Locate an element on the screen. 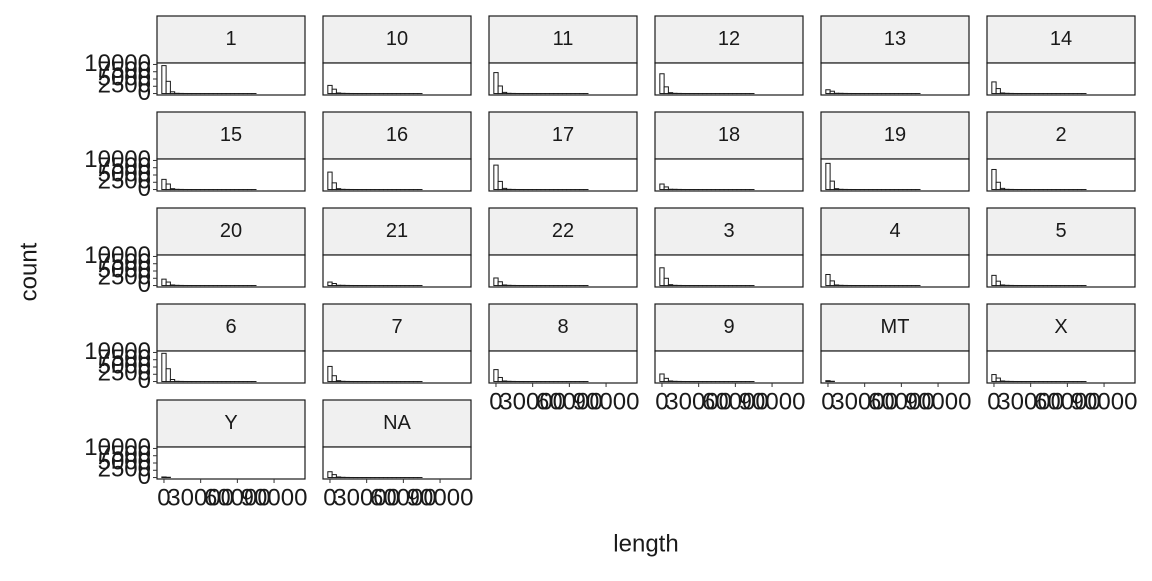 This screenshot has height=581, width=1152. strip-label: 5 is located at coordinates (1060, 231).